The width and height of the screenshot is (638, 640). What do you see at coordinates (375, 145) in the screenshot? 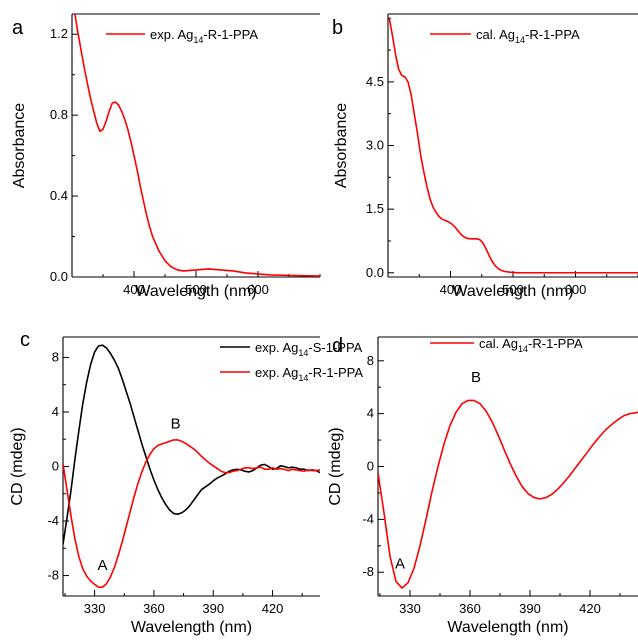
I see `y-tick-label: 3.0` at bounding box center [375, 145].